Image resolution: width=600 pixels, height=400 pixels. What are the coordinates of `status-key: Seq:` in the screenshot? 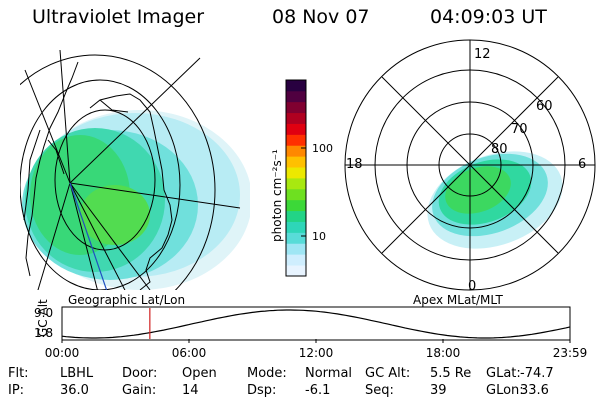 It's located at (379, 390).